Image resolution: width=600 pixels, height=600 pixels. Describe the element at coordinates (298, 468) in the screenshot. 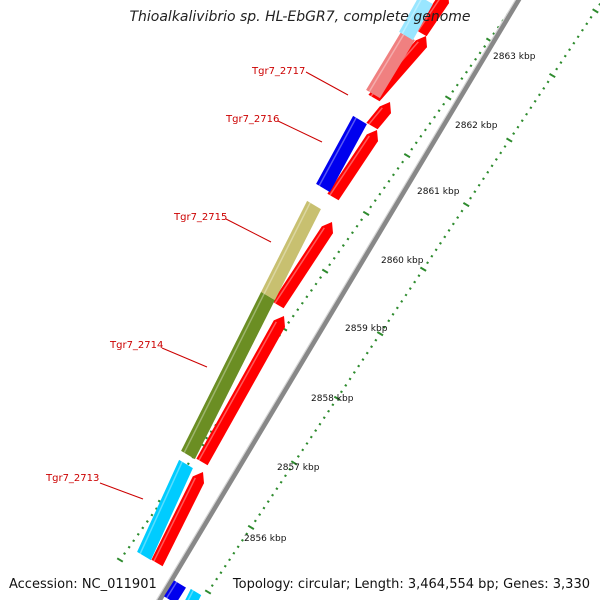

I see `kbp-label-2857: 2857 kbp` at that location.